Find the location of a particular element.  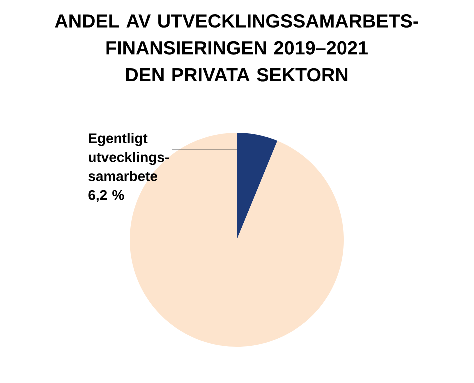

data-label: 6,2 % is located at coordinates (106, 196).